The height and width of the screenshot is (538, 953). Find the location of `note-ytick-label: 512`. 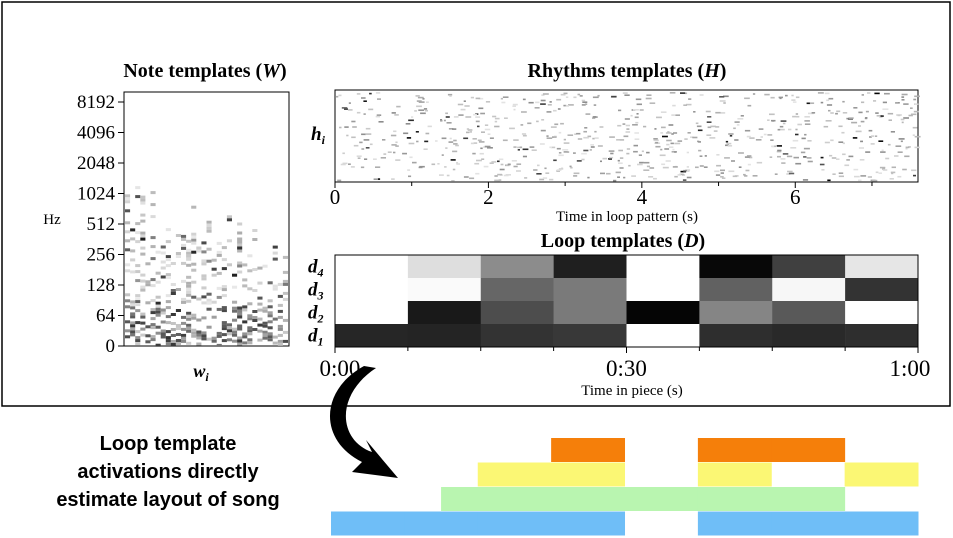

note-ytick-label: 512 is located at coordinates (101, 224).